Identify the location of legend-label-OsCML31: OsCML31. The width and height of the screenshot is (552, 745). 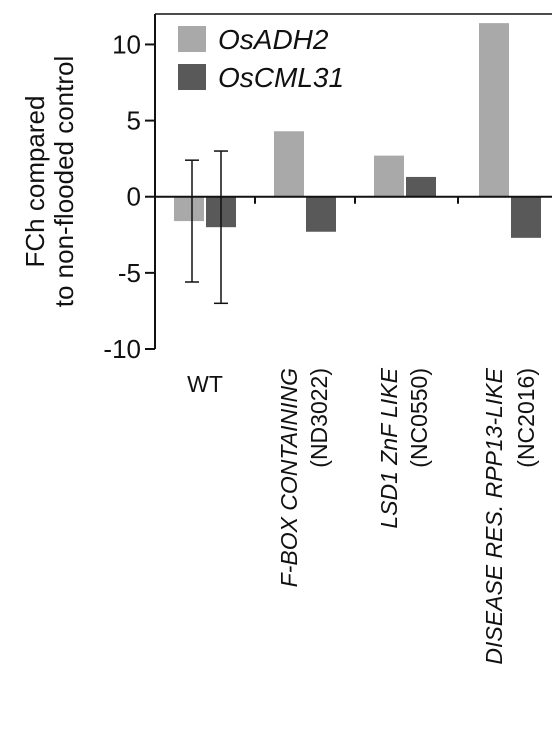
(281, 77).